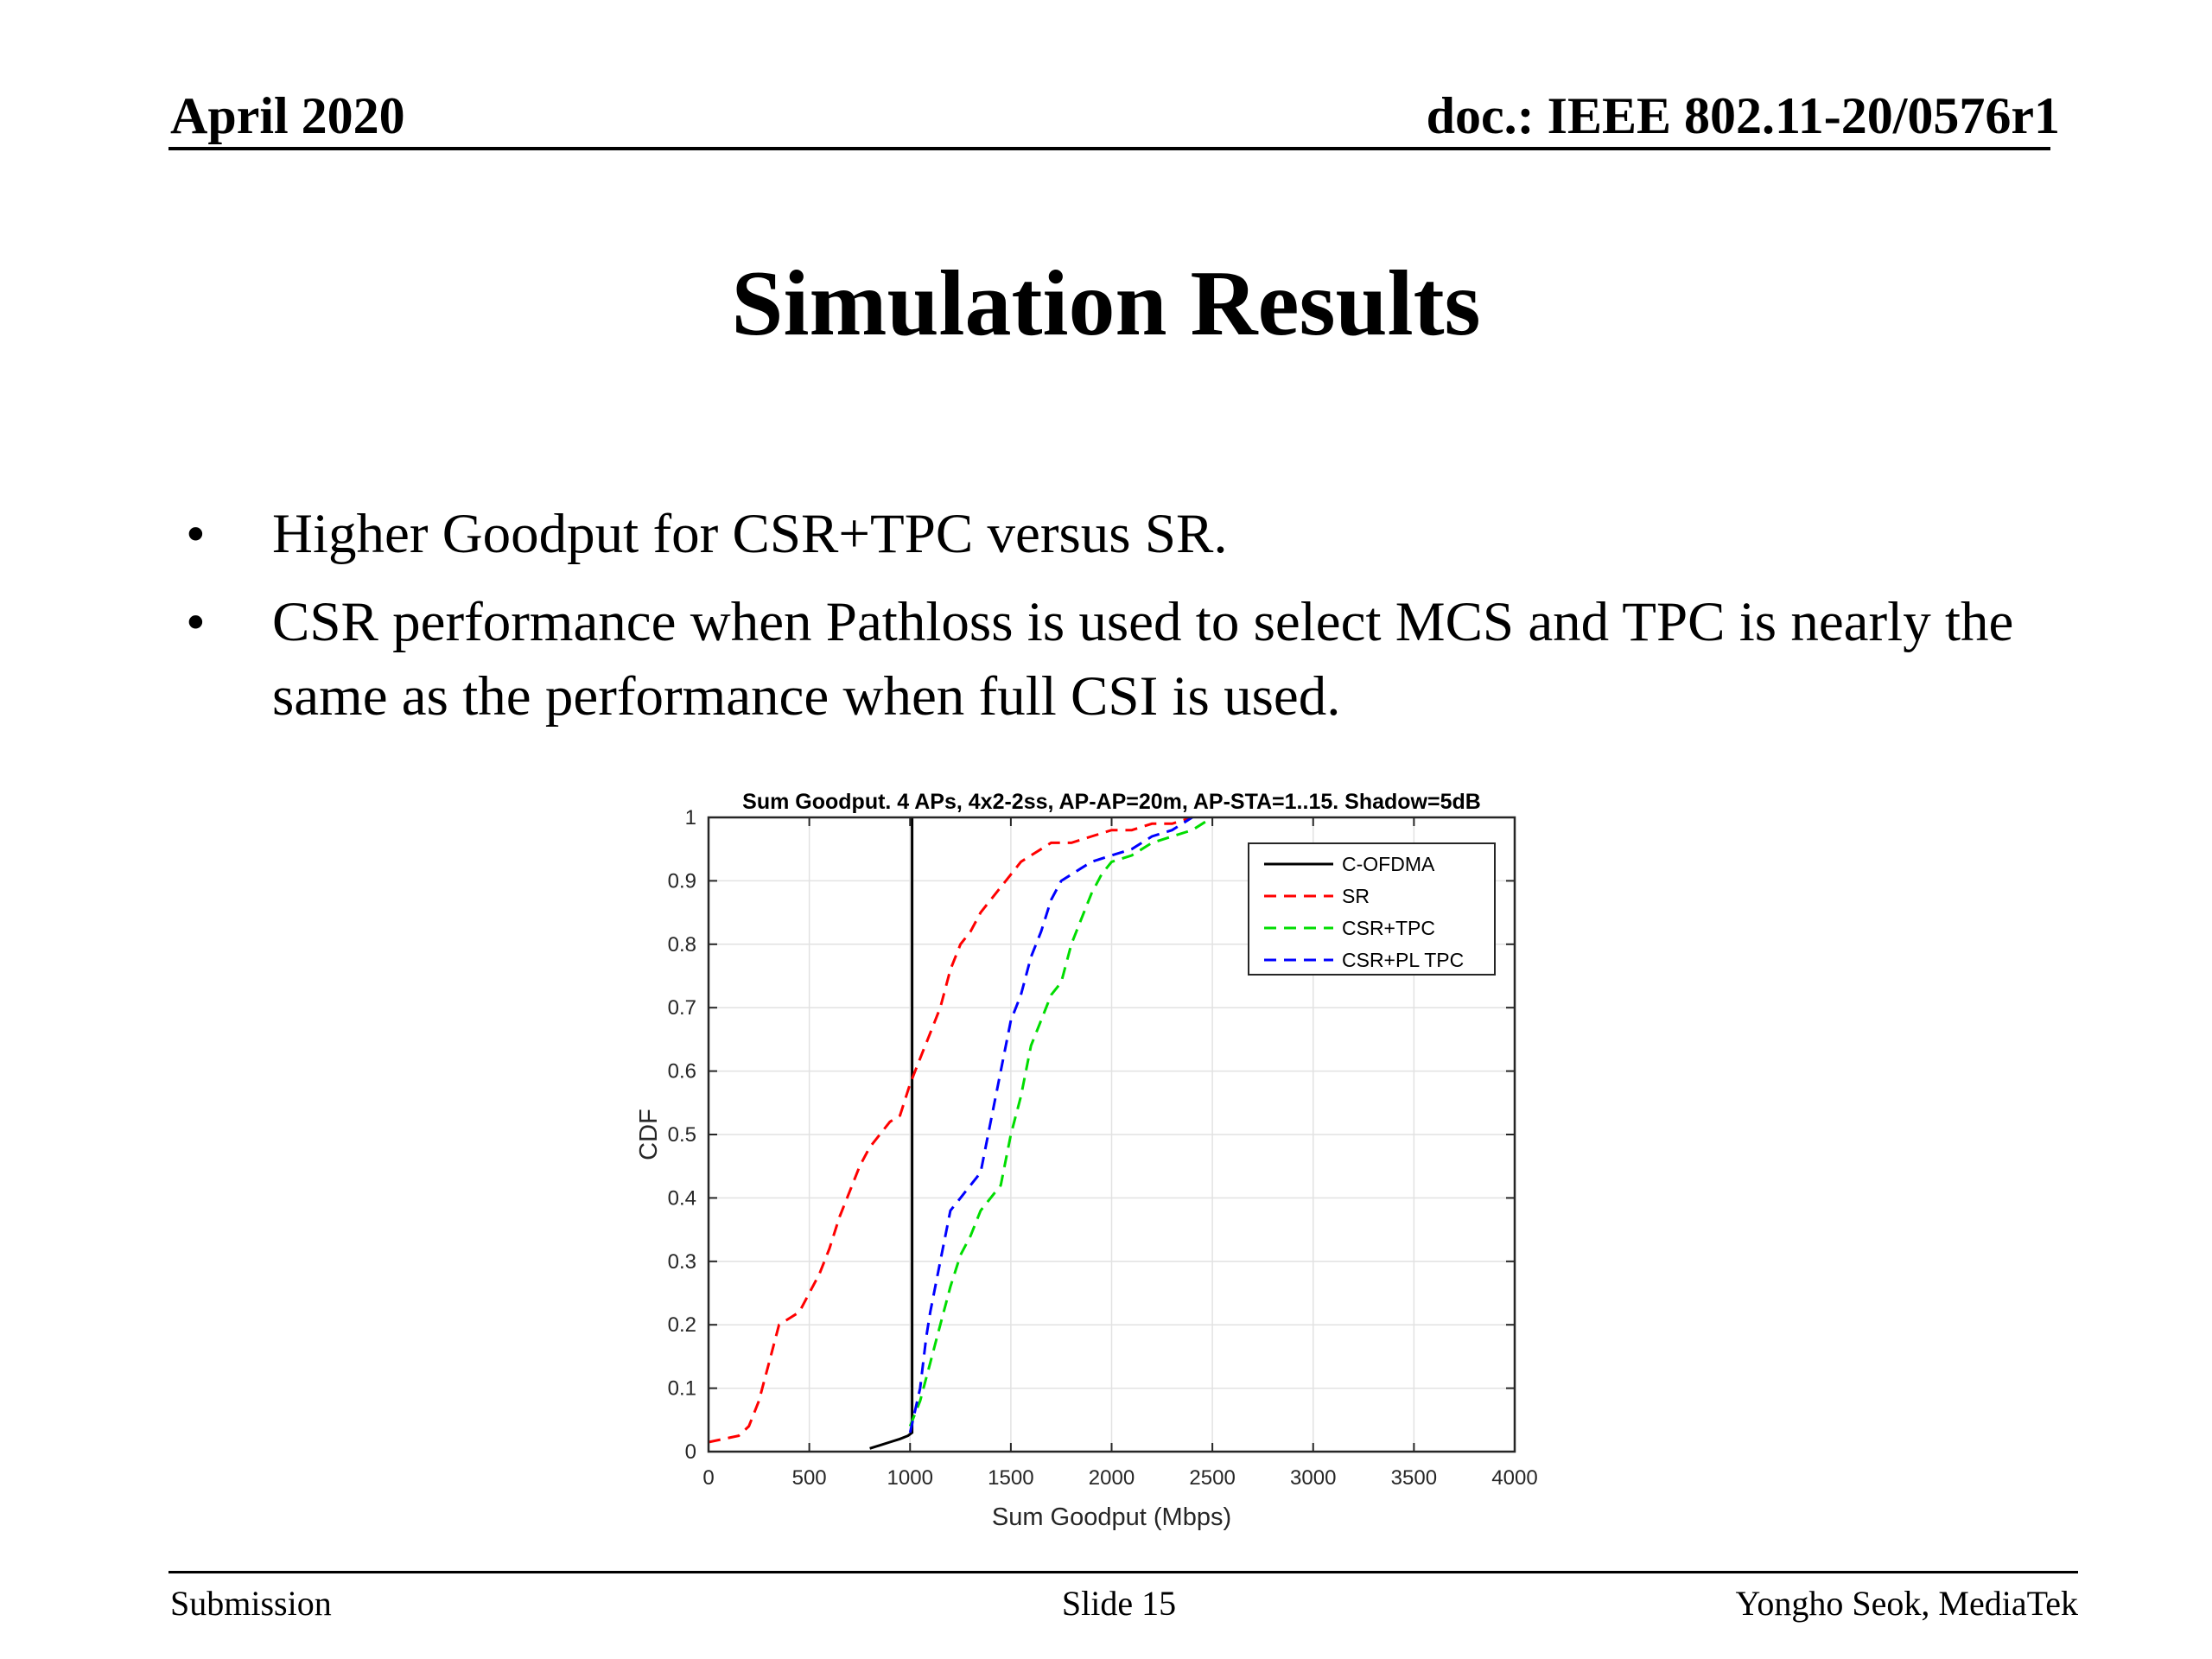 The height and width of the screenshot is (1659, 2212). What do you see at coordinates (1010, 1478) in the screenshot?
I see `x-tick-label: 1500` at bounding box center [1010, 1478].